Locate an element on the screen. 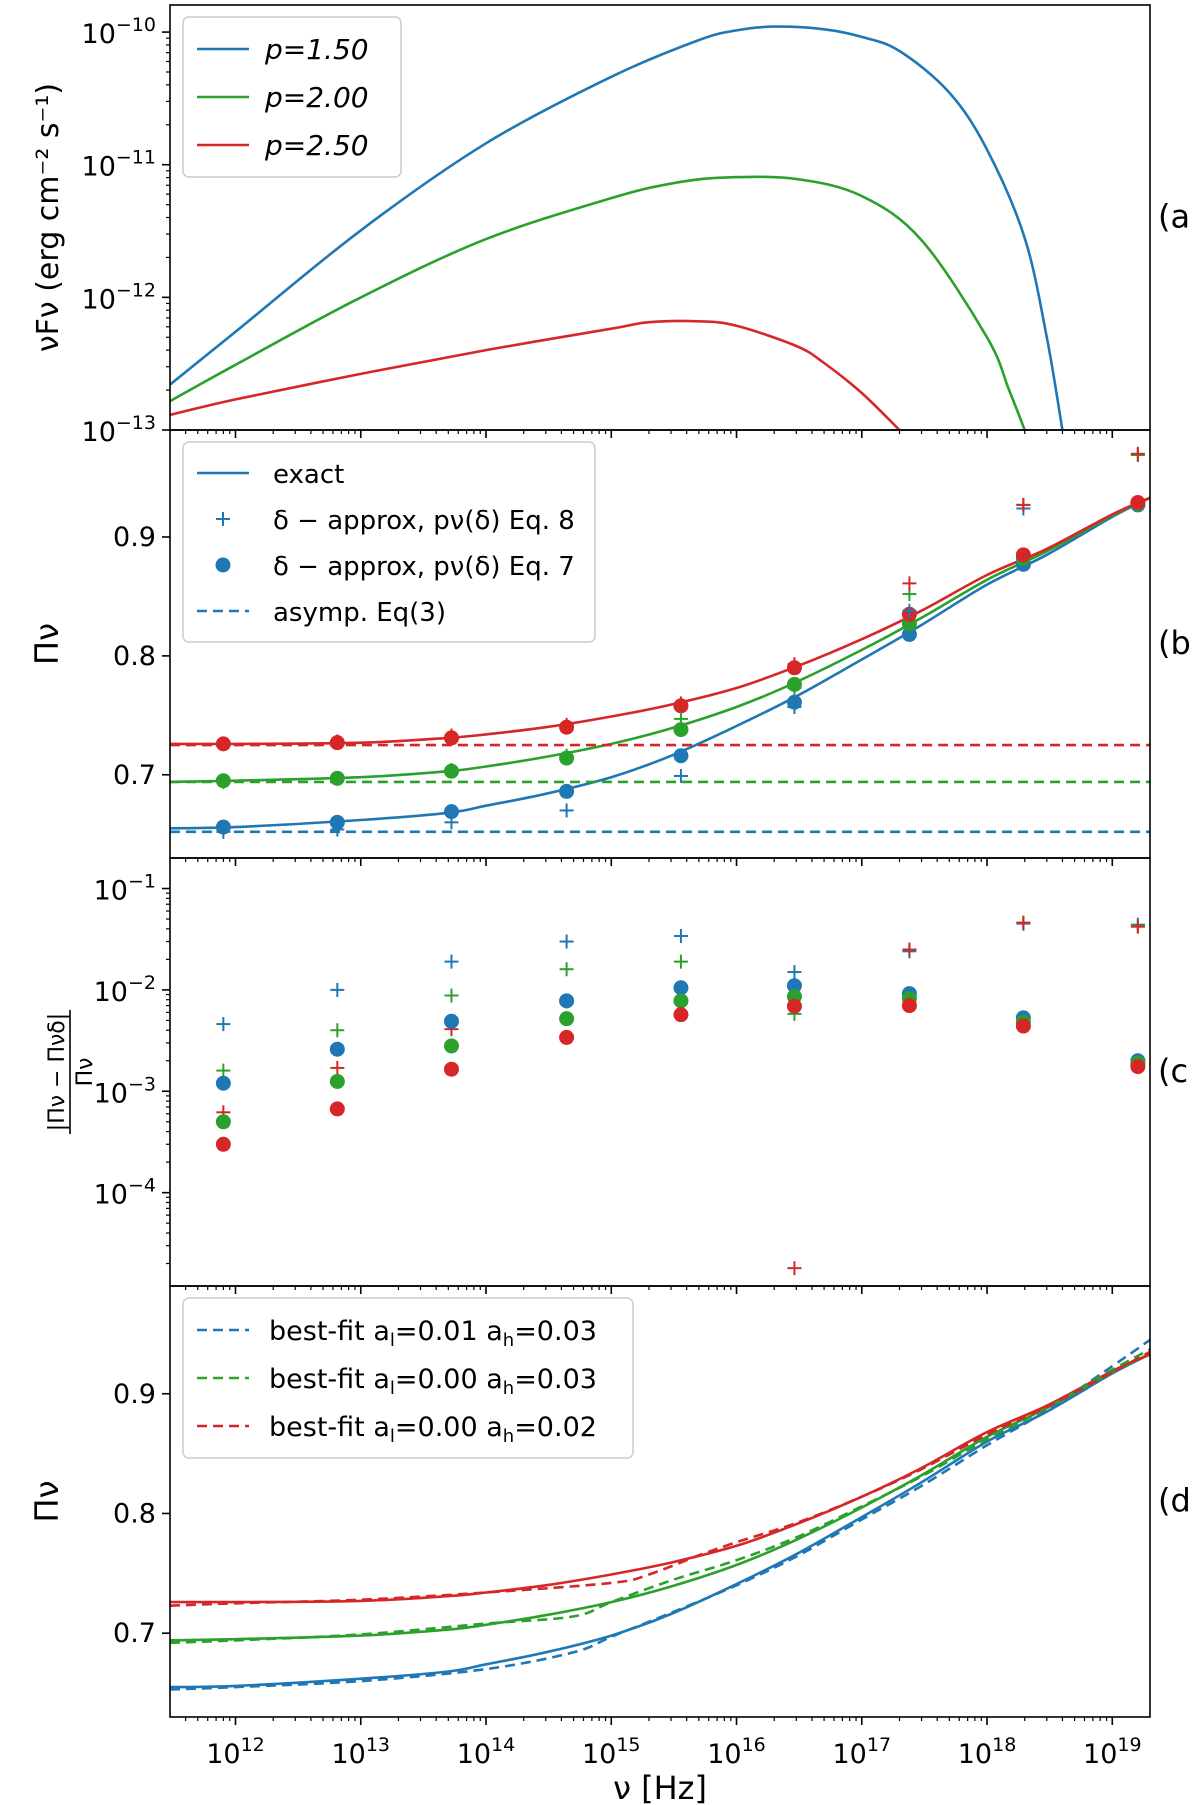 This screenshot has width=1200, height=1805. x-tick-label: 1012 is located at coordinates (235, 1752).